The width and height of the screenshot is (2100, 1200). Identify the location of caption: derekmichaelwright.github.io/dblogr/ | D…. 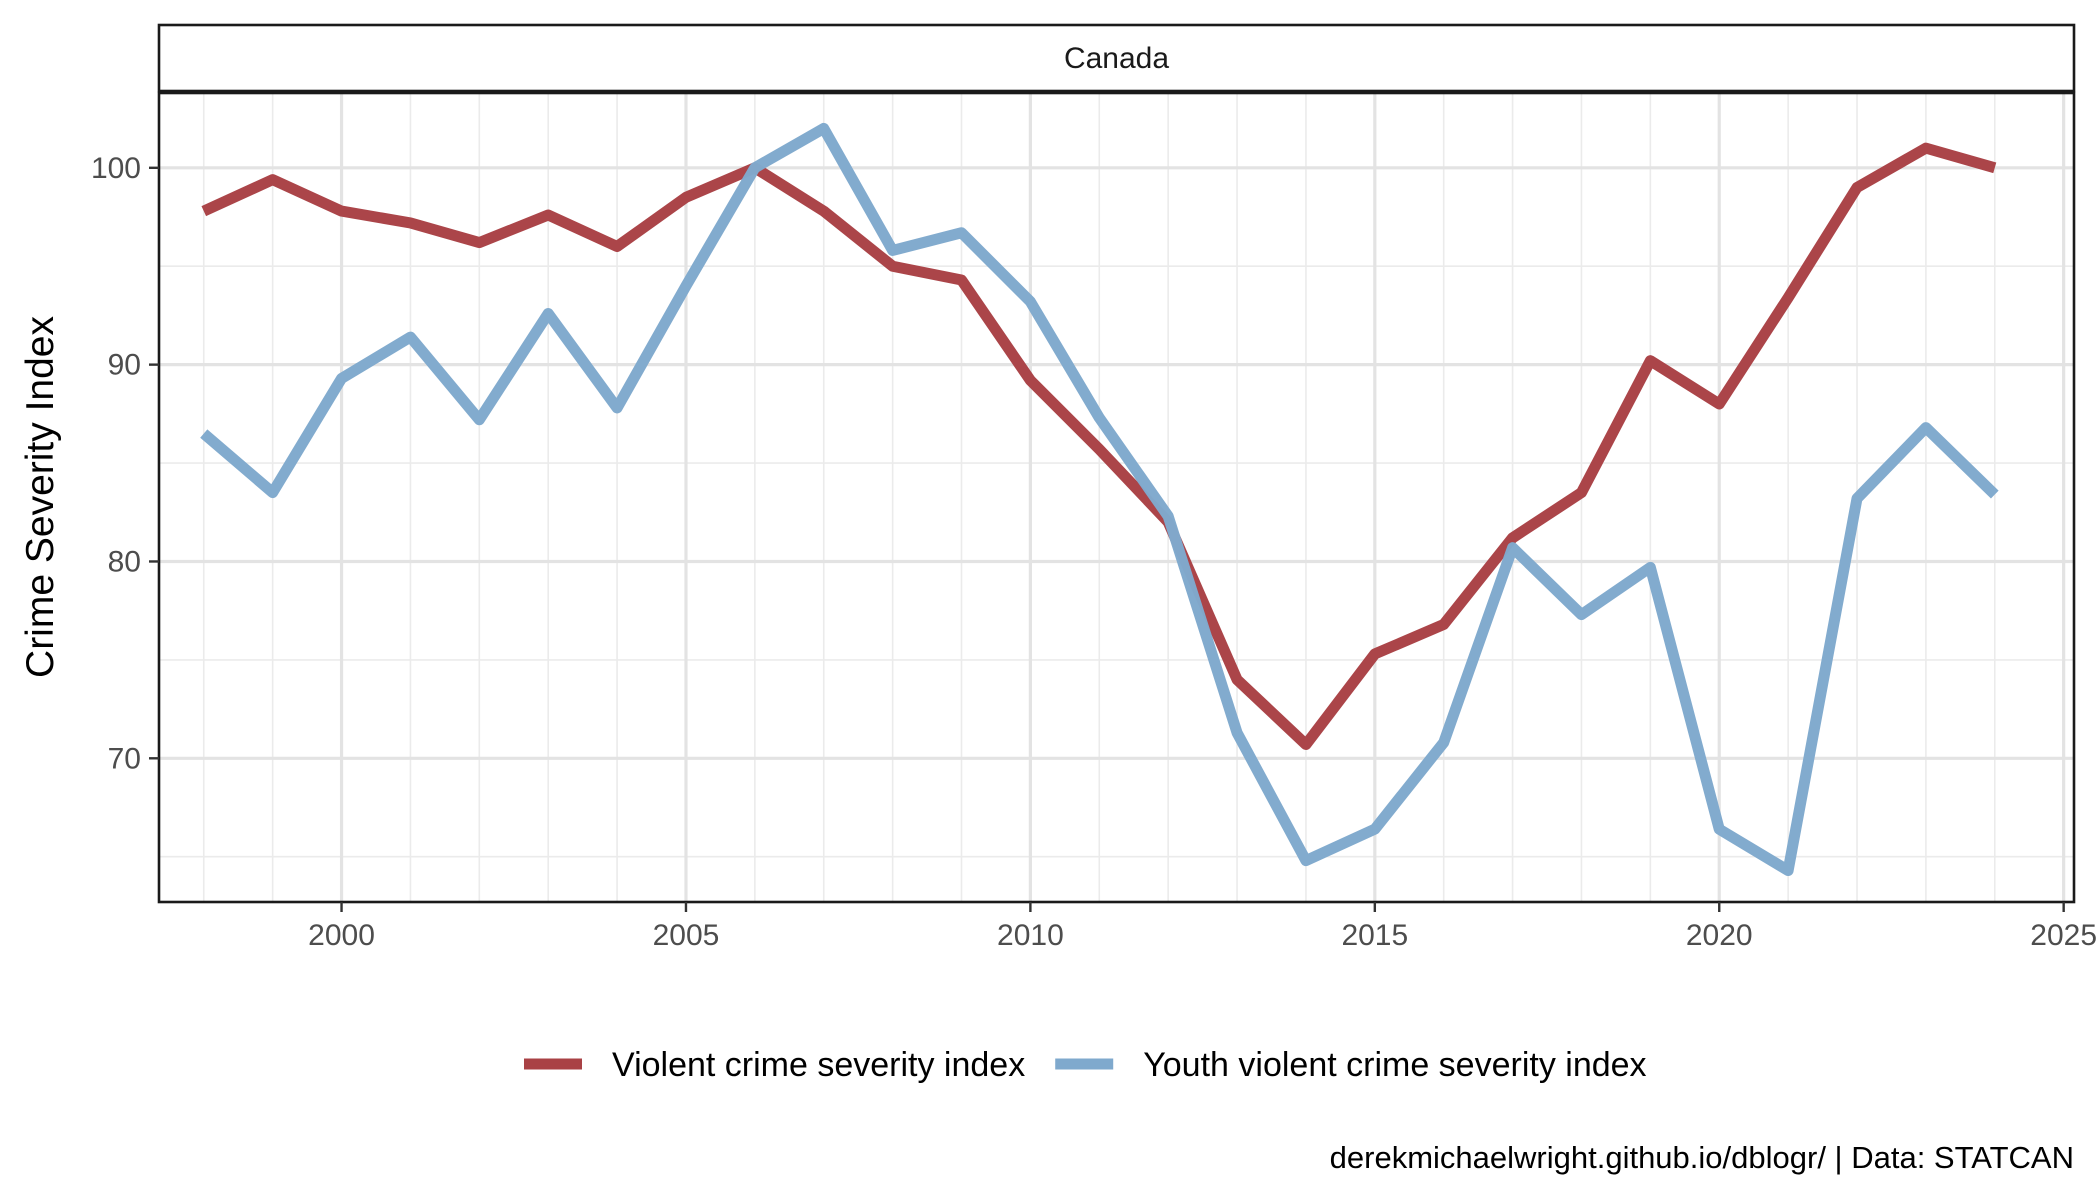
(1702, 1157).